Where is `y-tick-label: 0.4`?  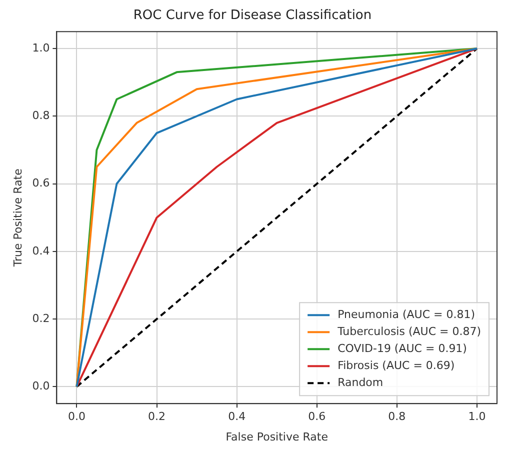
y-tick-label: 0.4 is located at coordinates (41, 251).